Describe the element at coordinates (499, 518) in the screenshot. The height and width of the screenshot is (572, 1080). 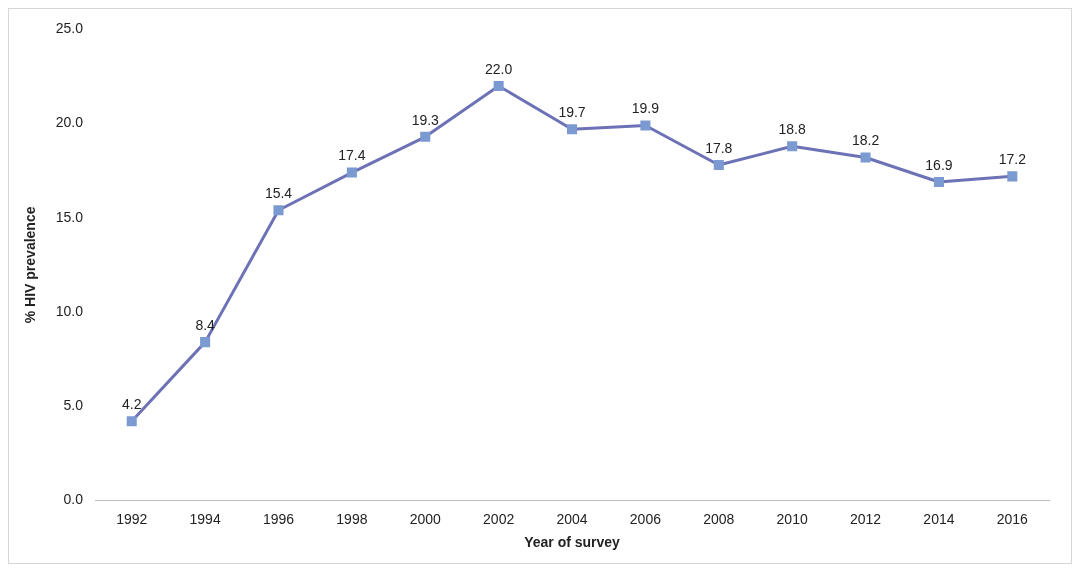
I see `x-tick-label: 2002` at that location.